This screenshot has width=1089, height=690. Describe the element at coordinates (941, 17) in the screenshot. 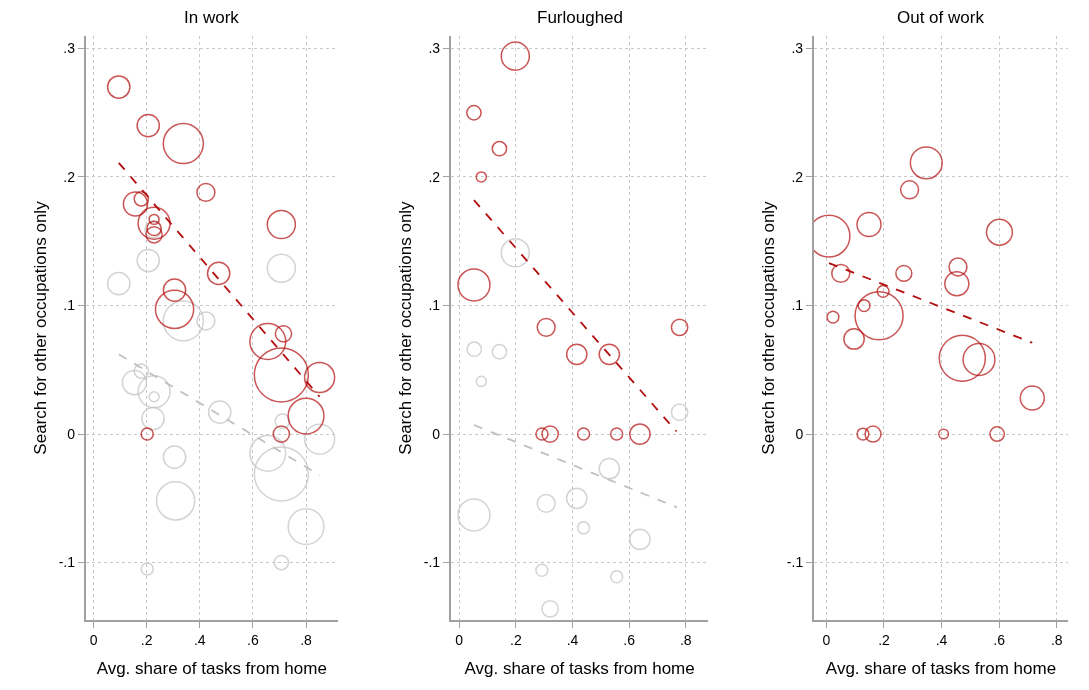

I see `chart-title: Out of work` at that location.